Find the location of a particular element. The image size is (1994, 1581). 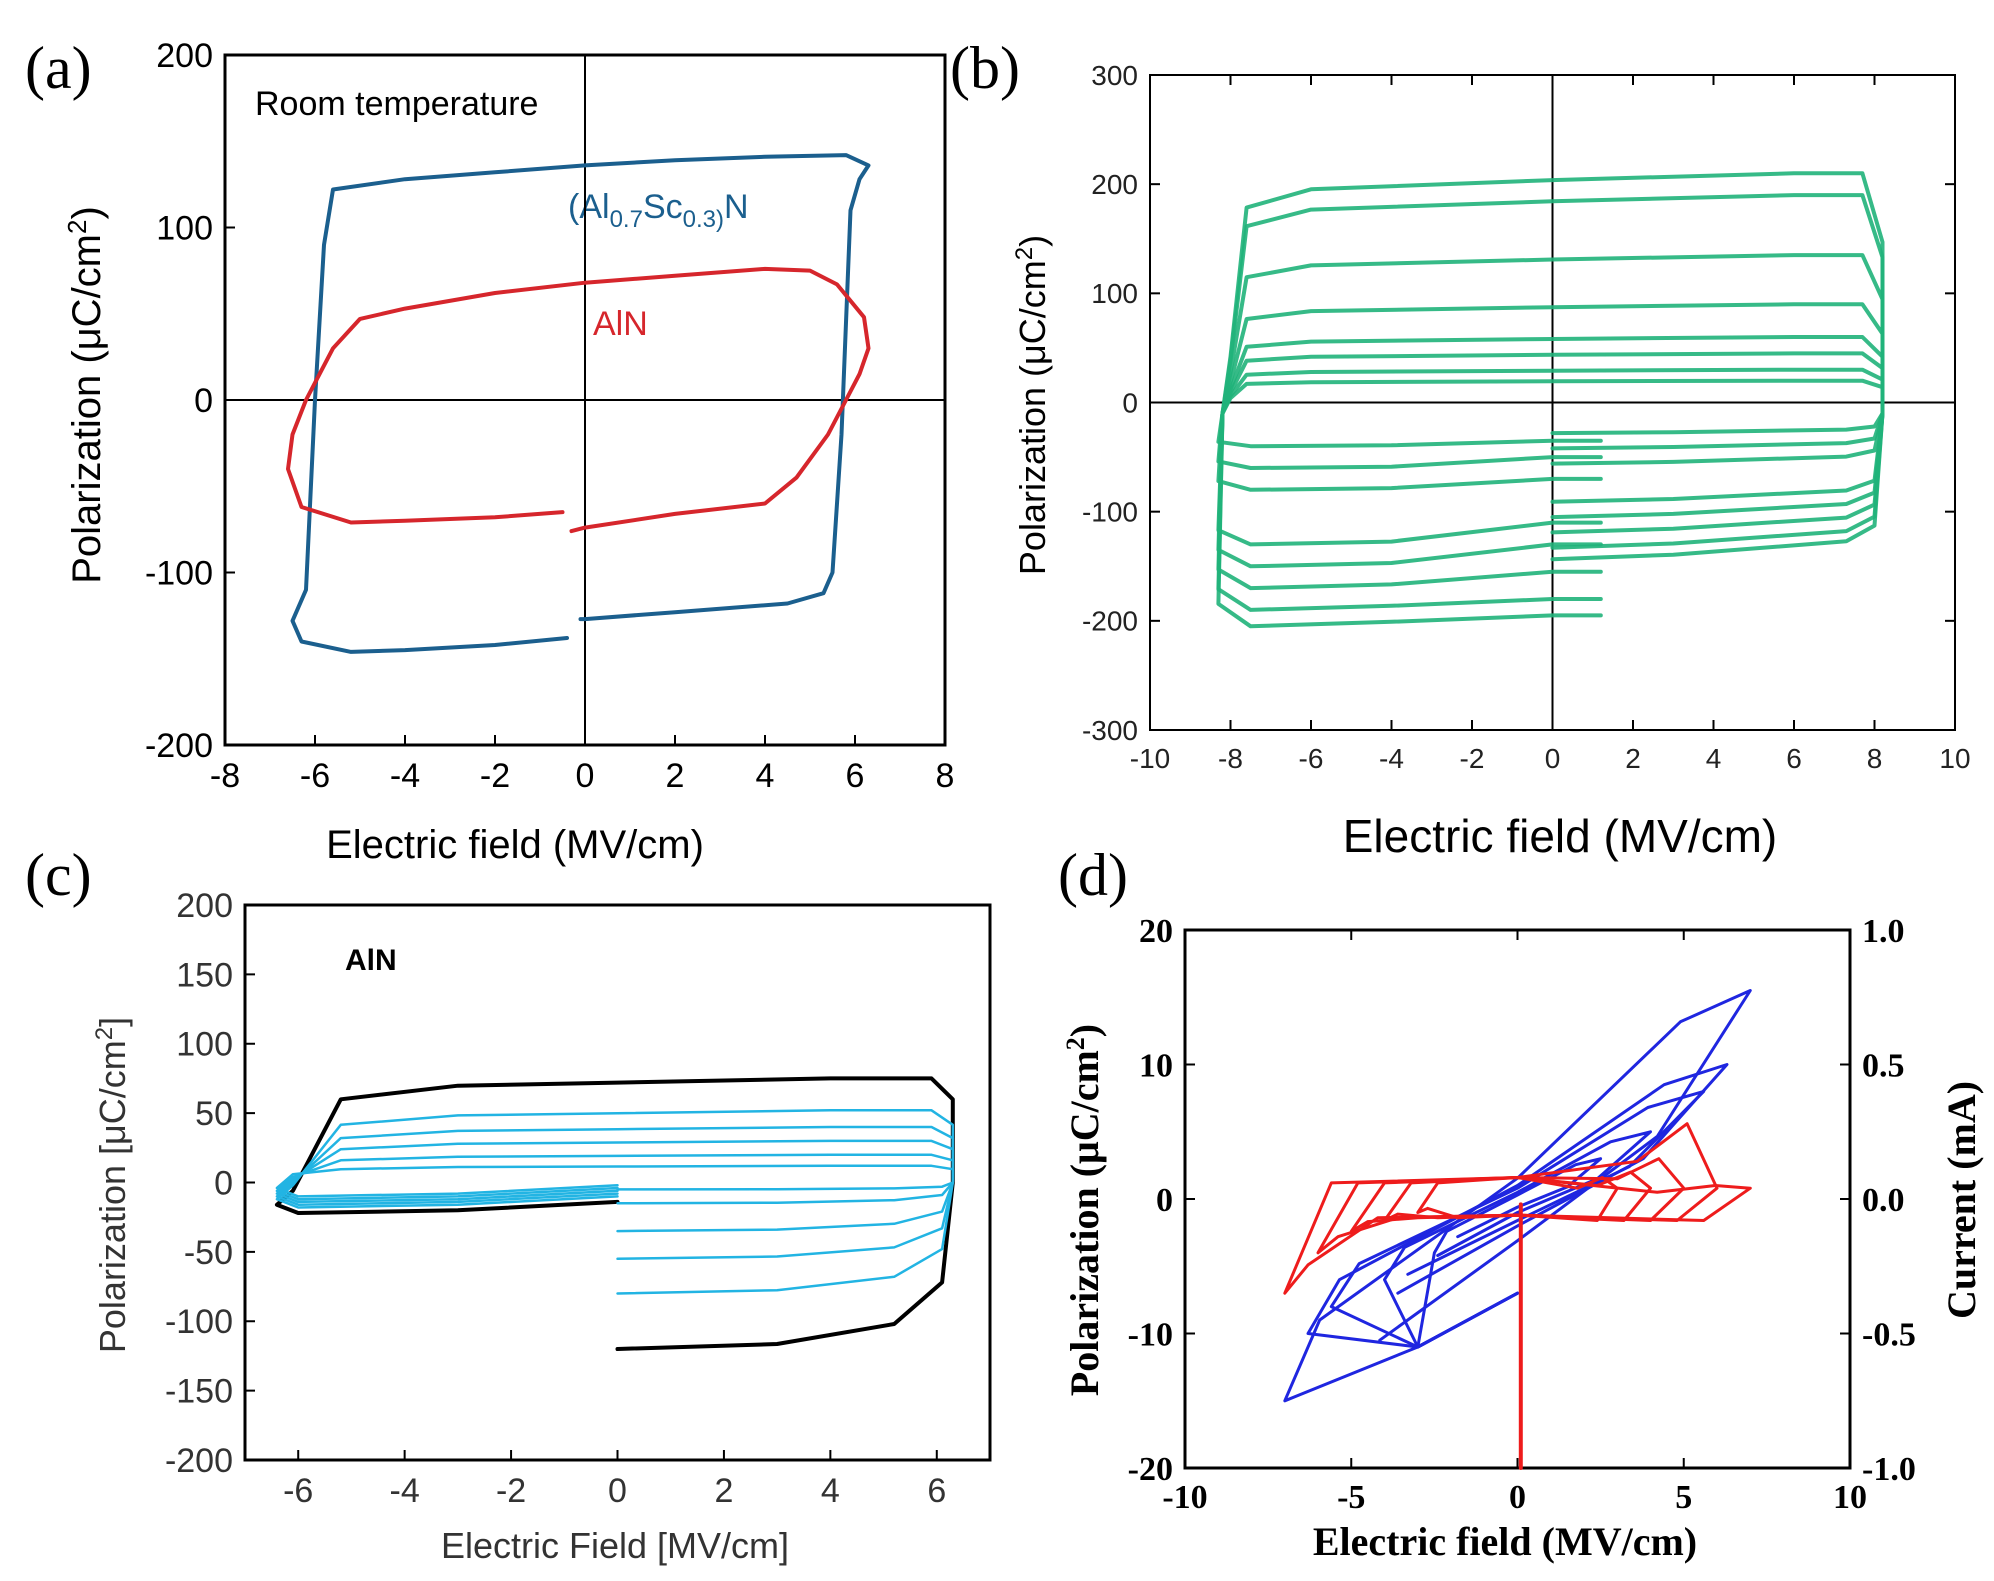

panel-b-xlabel: Electric field (MV/cm) is located at coordinates (1560, 836).